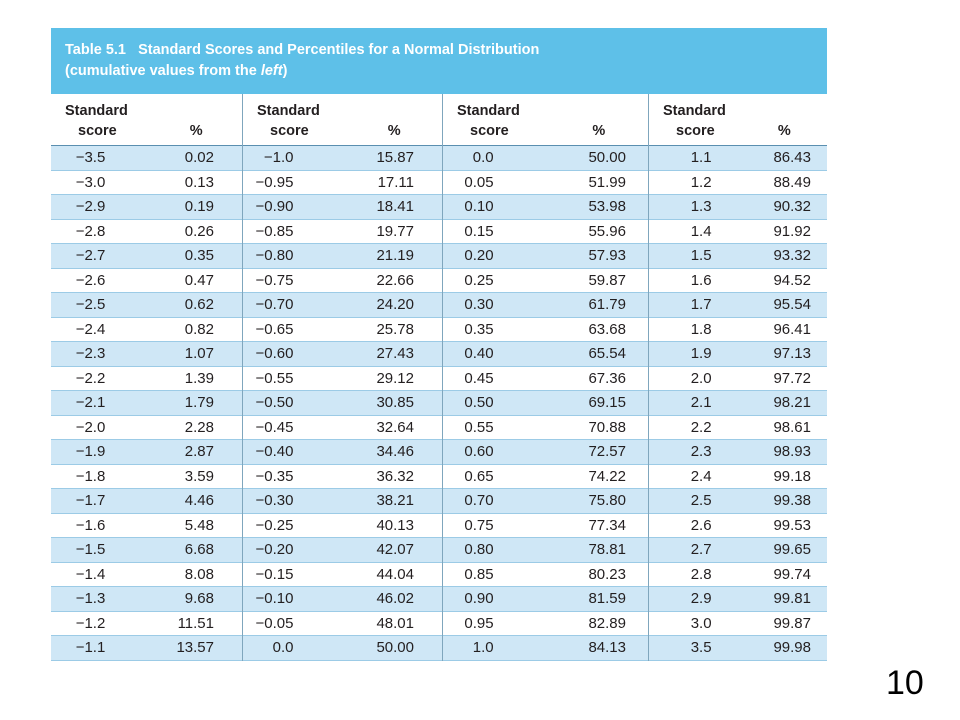 The height and width of the screenshot is (720, 960). Describe the element at coordinates (701, 599) in the screenshot. I see `standard-score-cell: 2.9` at that location.